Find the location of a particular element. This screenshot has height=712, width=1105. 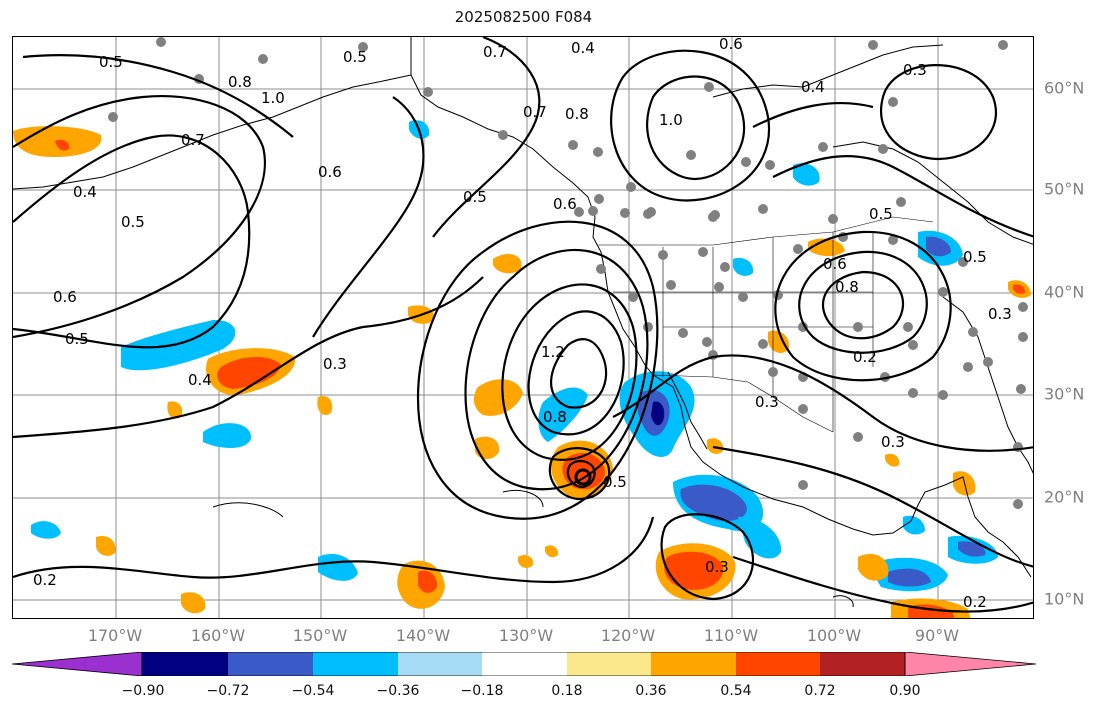

contour-lines-thin is located at coordinates (533, 549).